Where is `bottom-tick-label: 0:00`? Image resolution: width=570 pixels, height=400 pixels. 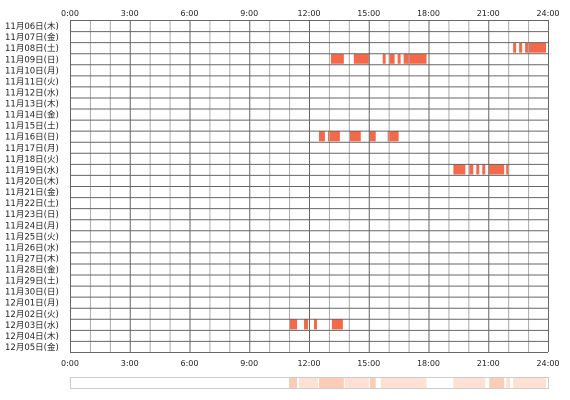 bottom-tick-label: 0:00 is located at coordinates (70, 363).